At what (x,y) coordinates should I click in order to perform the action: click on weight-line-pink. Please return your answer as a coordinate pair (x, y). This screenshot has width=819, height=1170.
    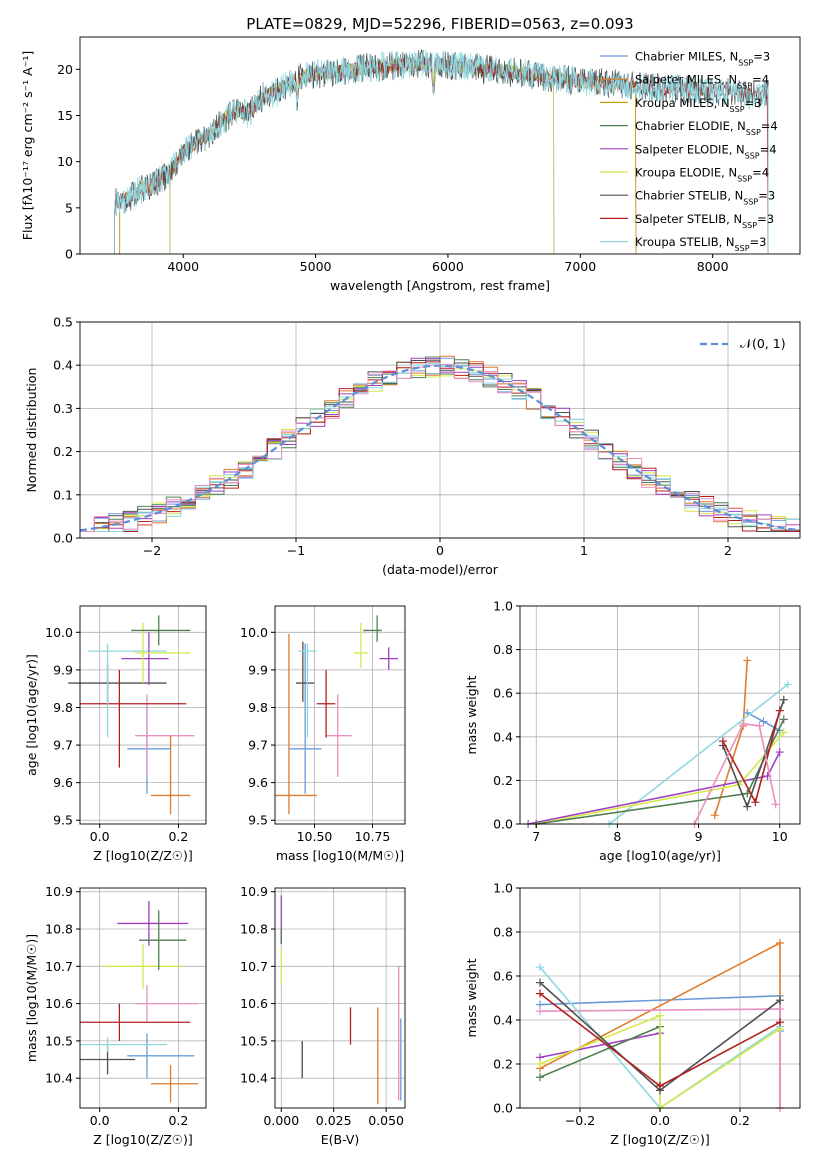
    Looking at the image, I should click on (735, 773).